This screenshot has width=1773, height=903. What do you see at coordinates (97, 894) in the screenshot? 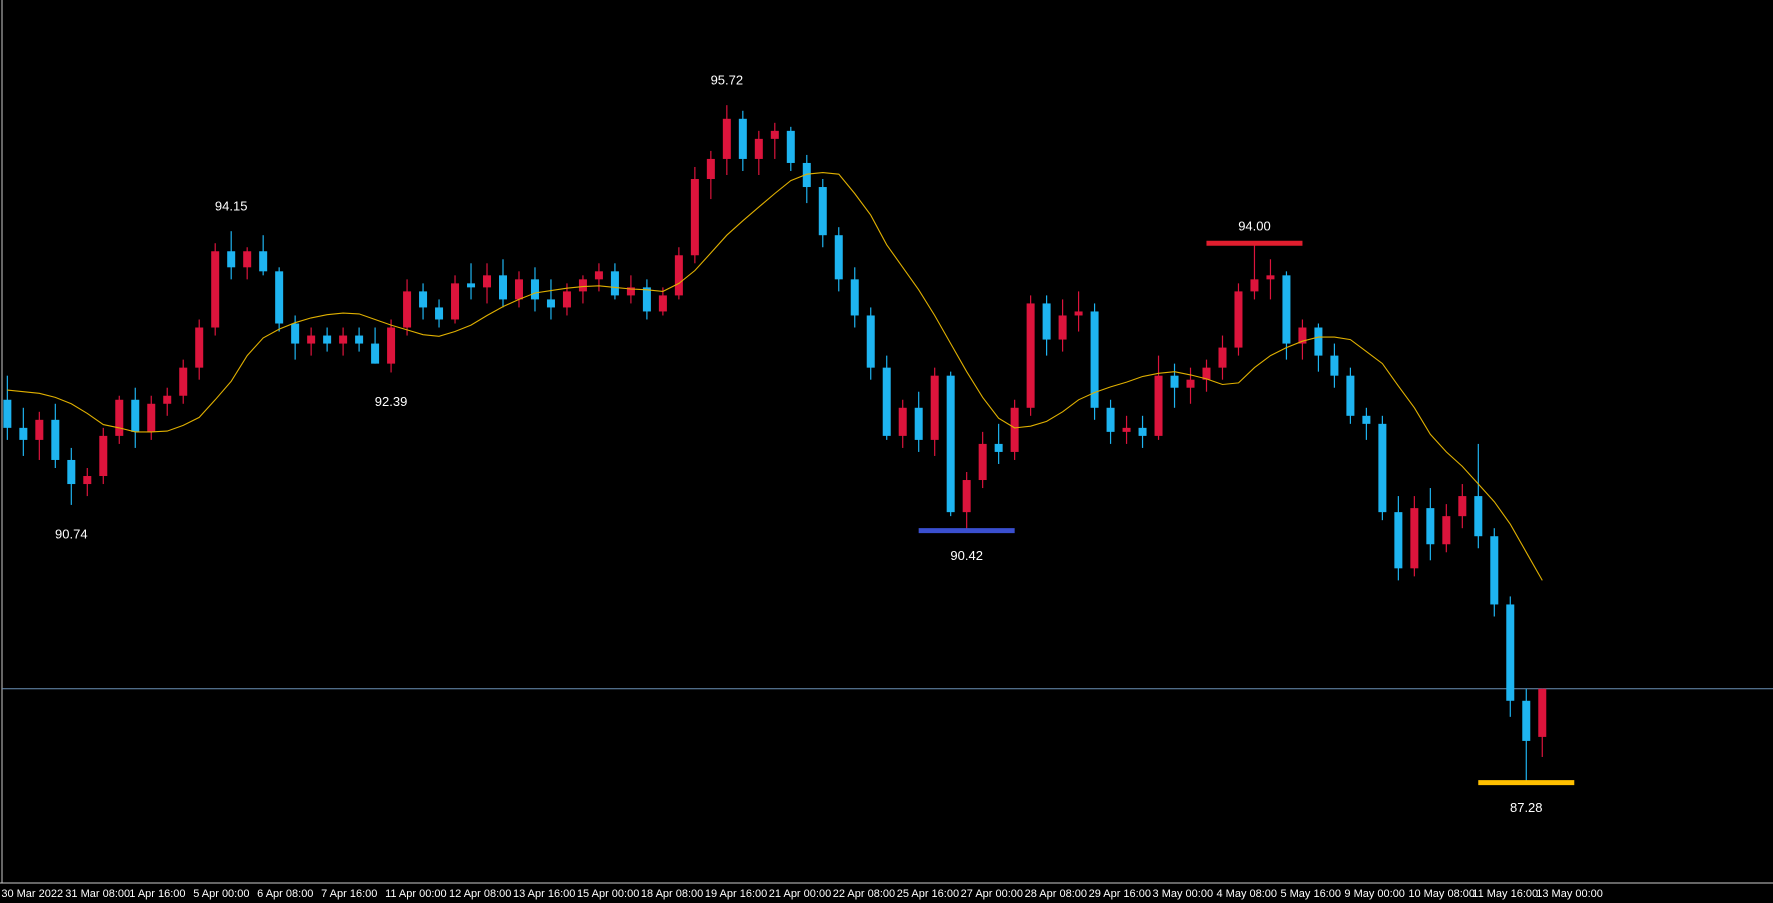
I see `x-tick-label: 31 Mar 08:00` at bounding box center [97, 894].